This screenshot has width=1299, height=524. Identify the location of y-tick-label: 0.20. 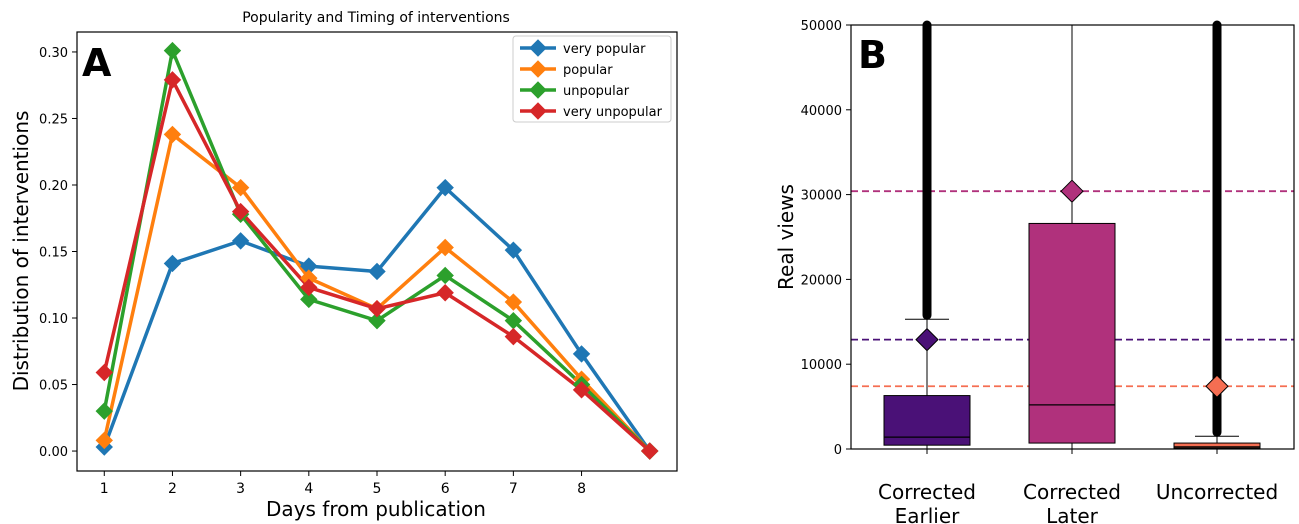
(53, 186).